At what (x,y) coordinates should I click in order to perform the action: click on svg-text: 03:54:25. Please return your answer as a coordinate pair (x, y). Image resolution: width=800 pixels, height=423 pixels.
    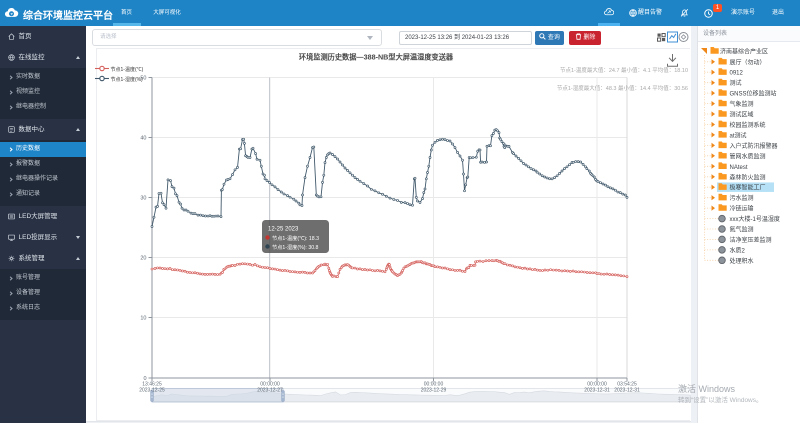
    Looking at the image, I should click on (627, 385).